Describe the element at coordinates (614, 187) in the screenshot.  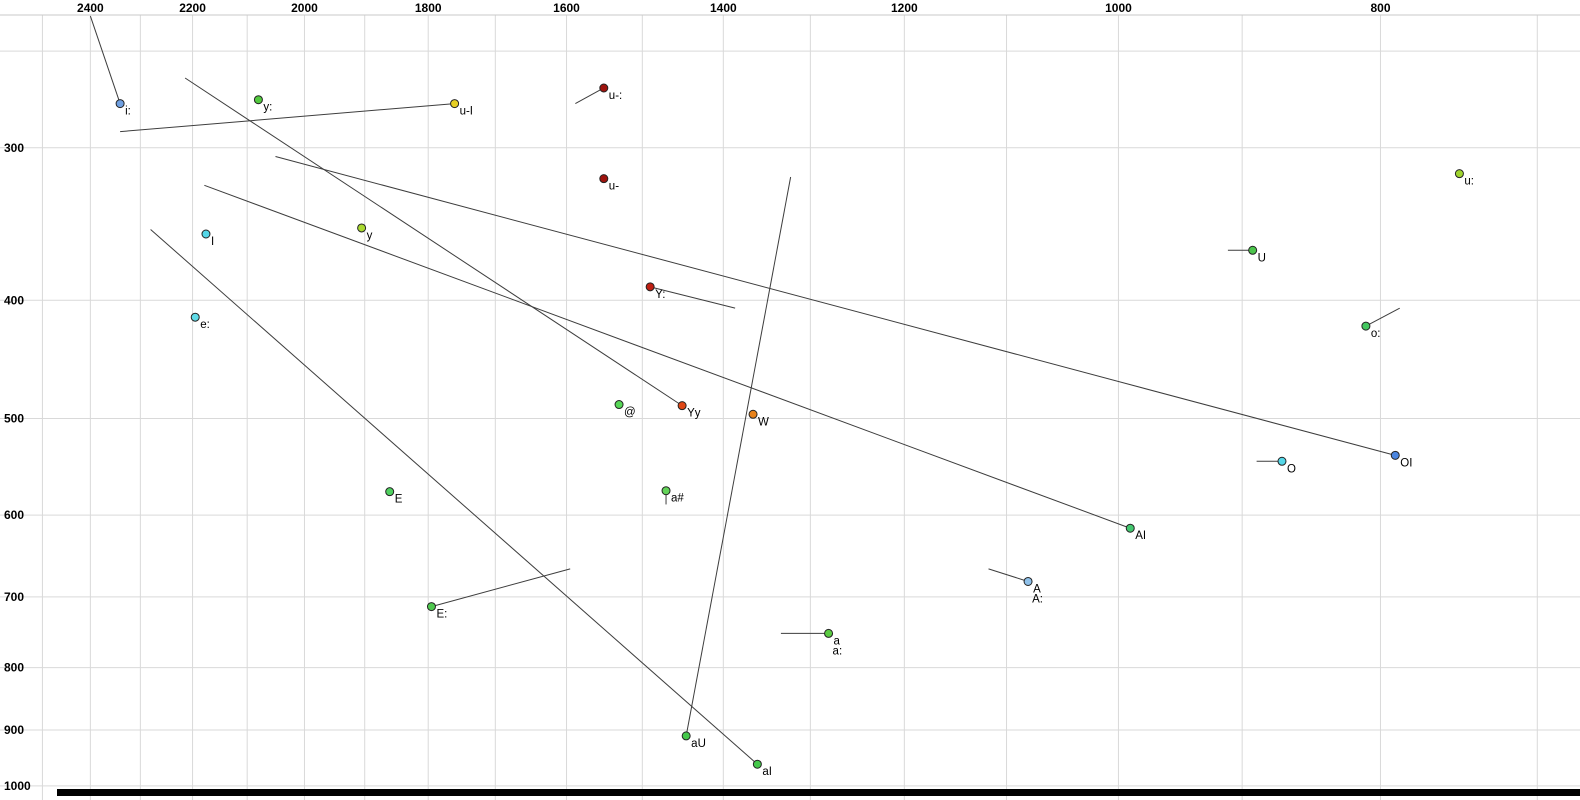
I see `vowel-point-label: u-` at that location.